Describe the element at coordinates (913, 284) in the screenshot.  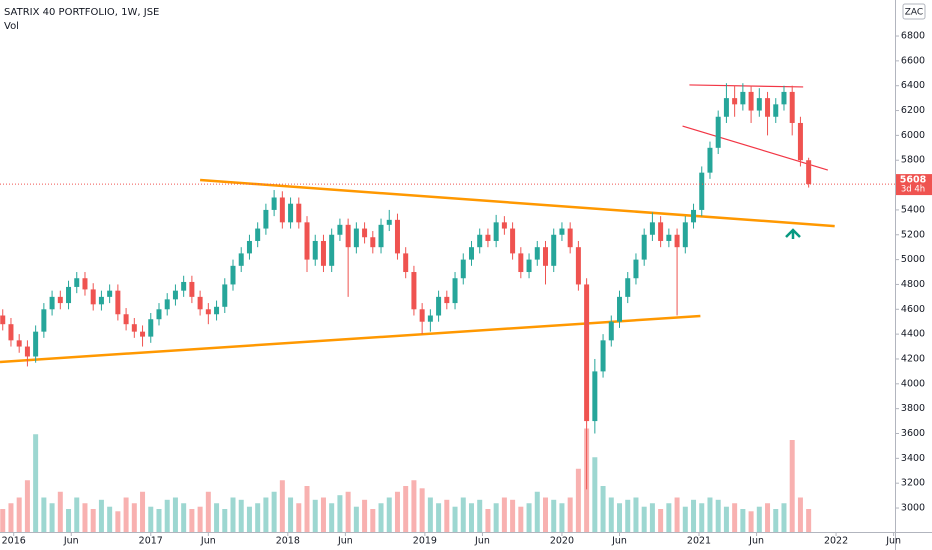
I see `y-tick-label: 4800` at that location.